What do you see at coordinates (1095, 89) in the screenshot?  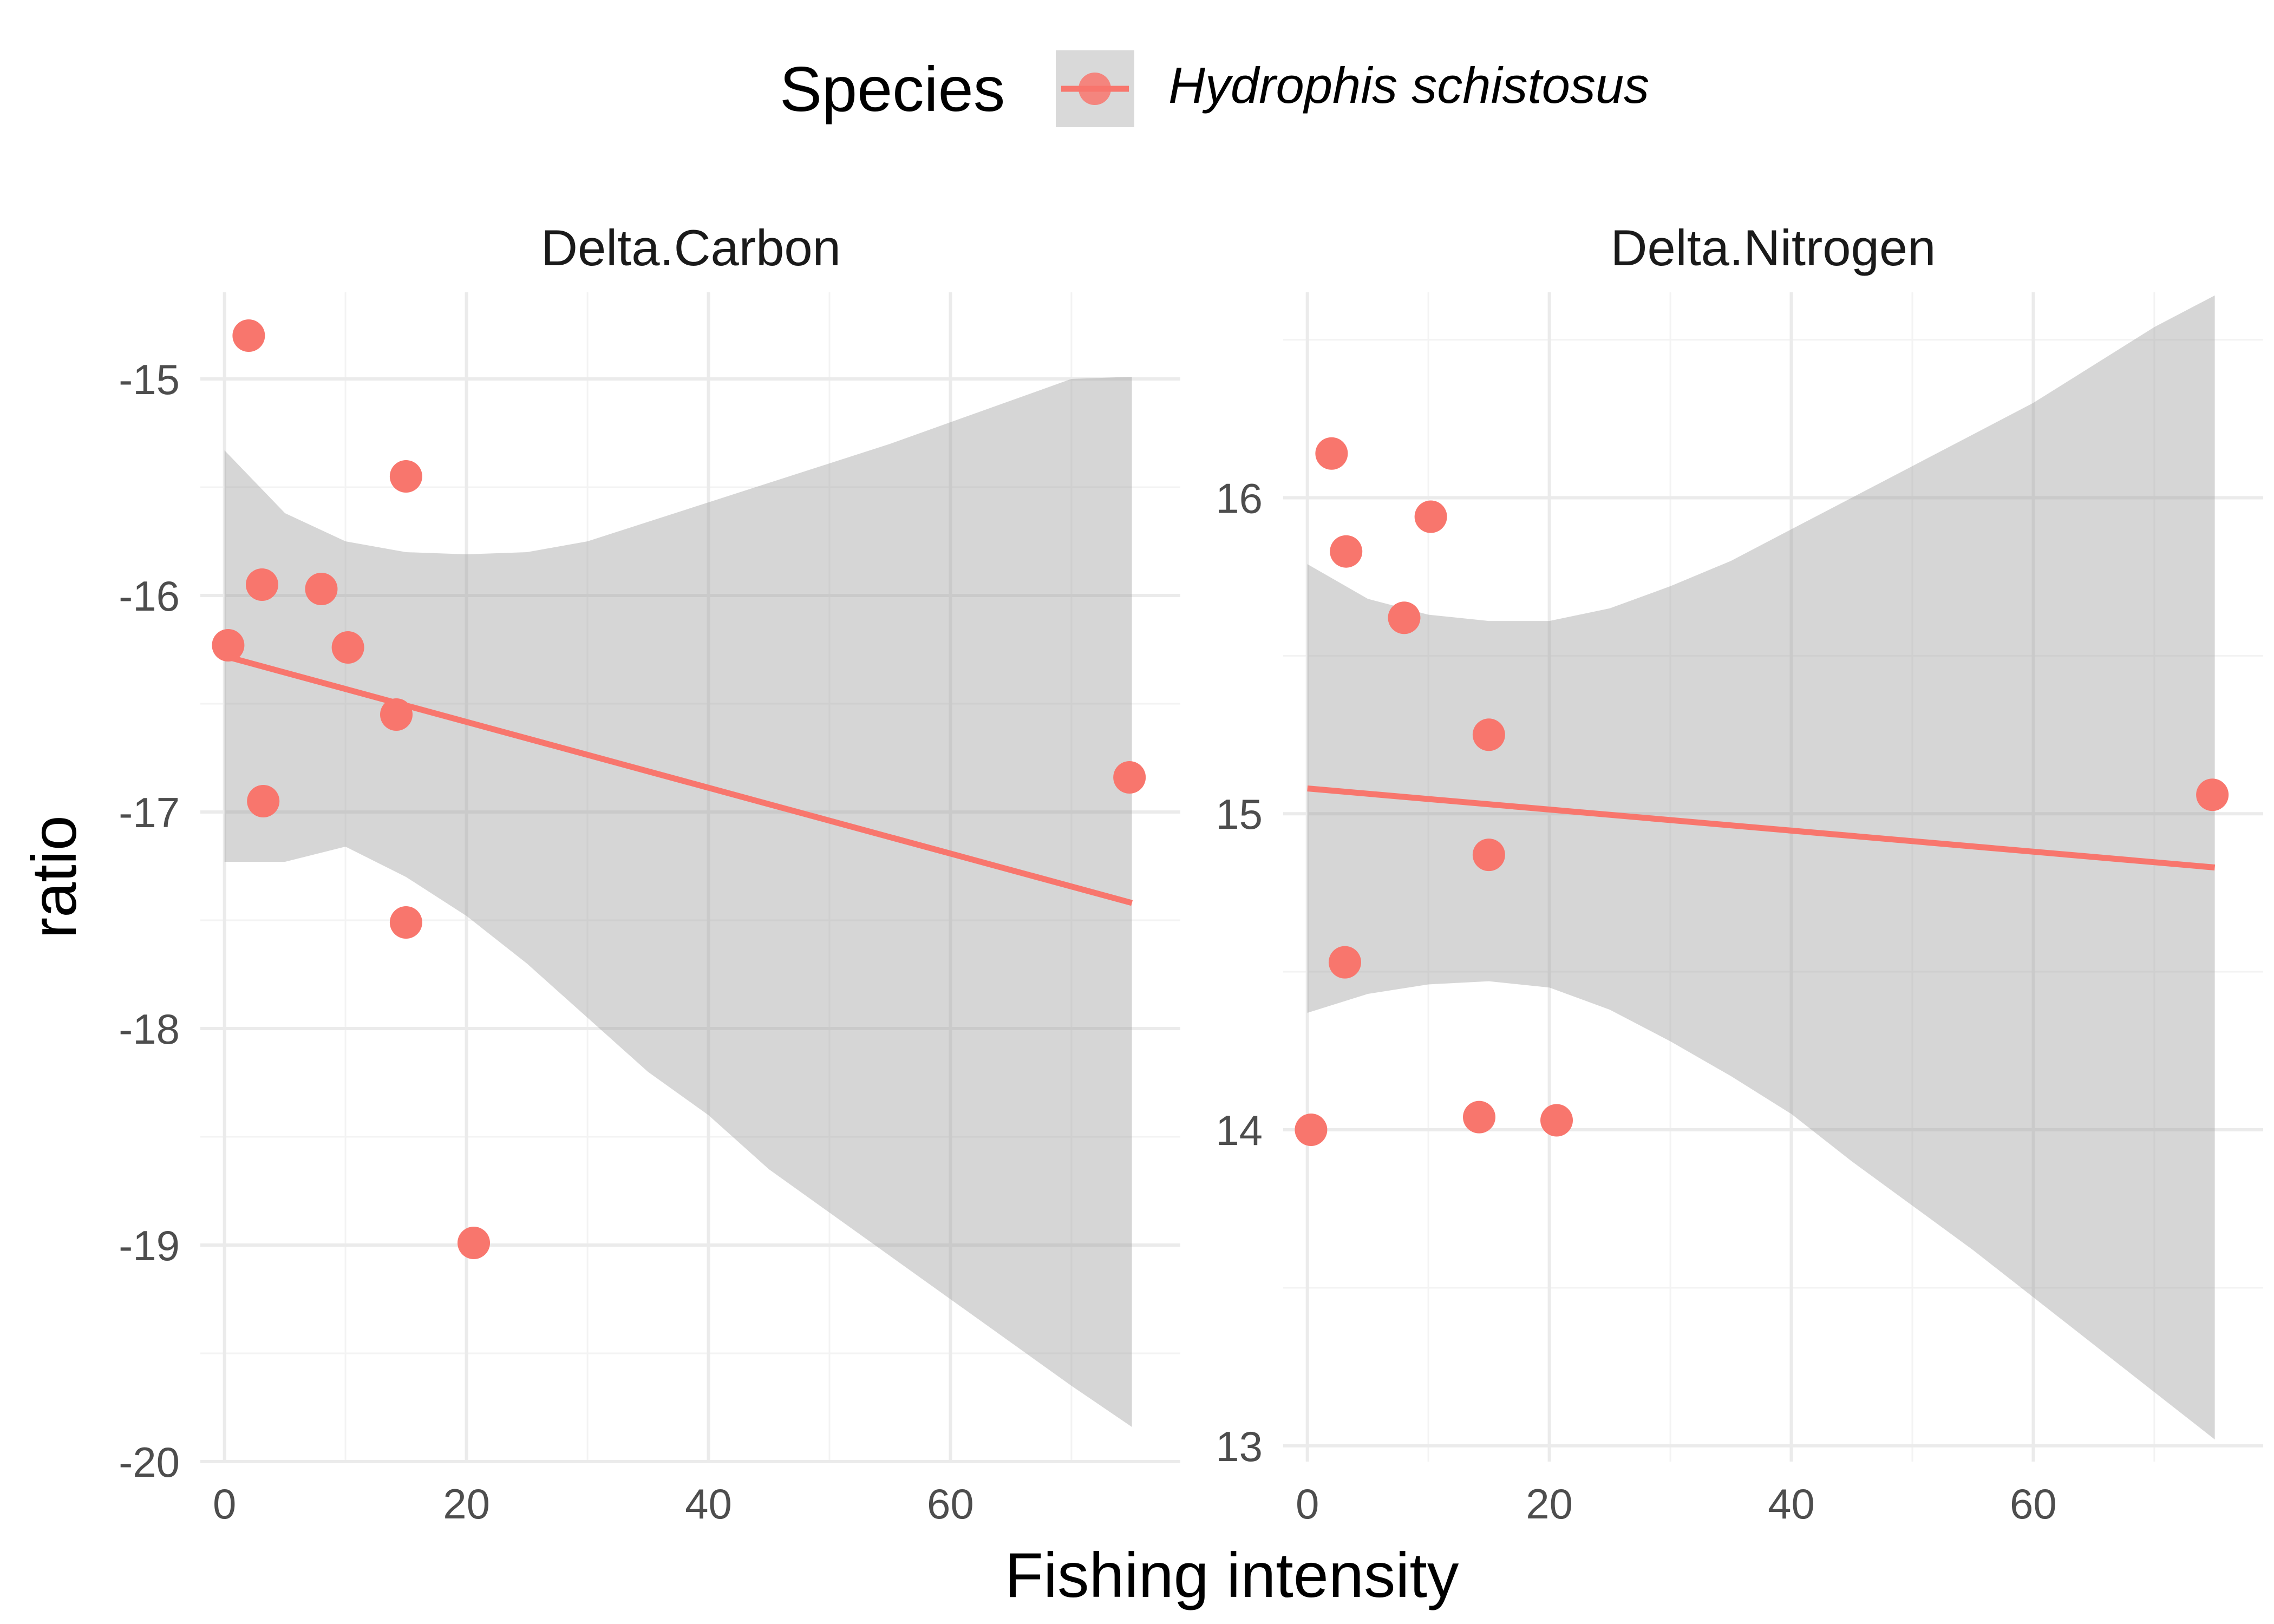 I see `legend-key-point` at bounding box center [1095, 89].